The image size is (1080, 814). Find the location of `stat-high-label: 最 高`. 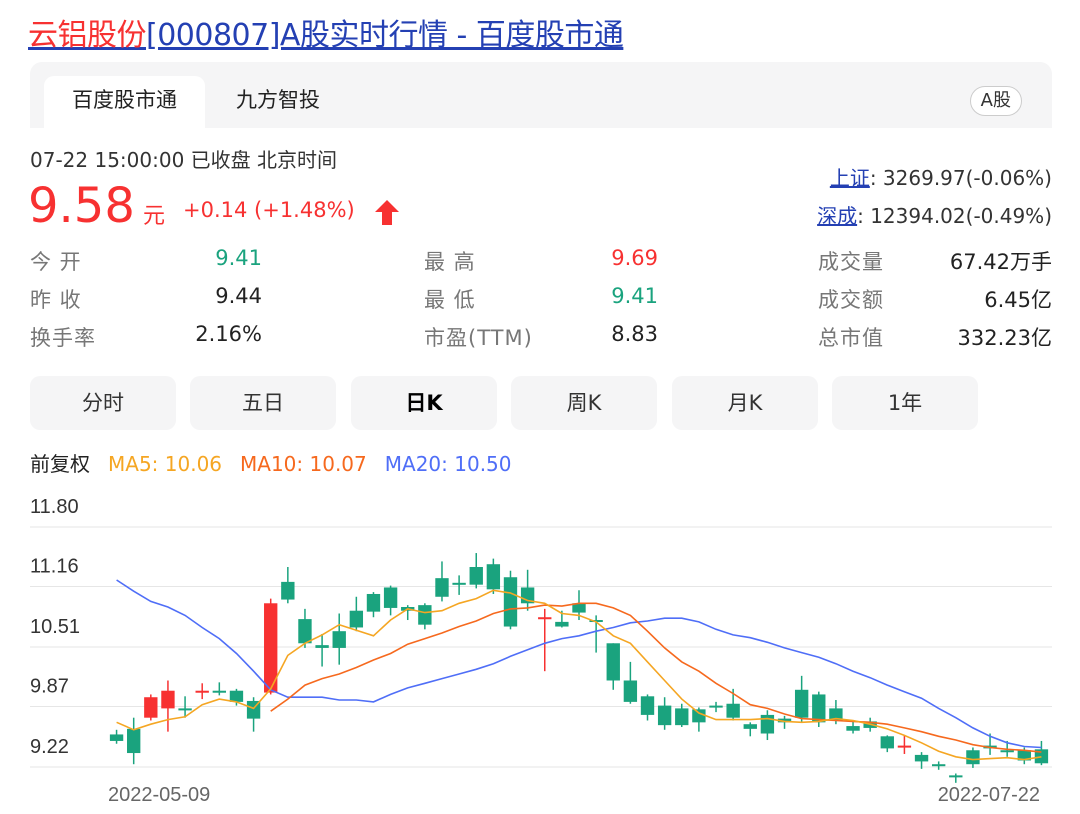

stat-high-label: 最 高 is located at coordinates (450, 262).